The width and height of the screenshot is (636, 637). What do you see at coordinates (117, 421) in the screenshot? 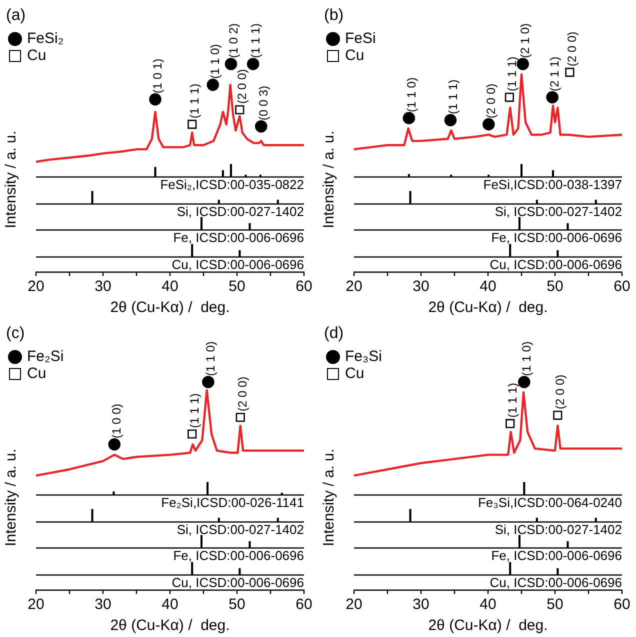
I see `annotation: (1 0 0)` at bounding box center [117, 421].